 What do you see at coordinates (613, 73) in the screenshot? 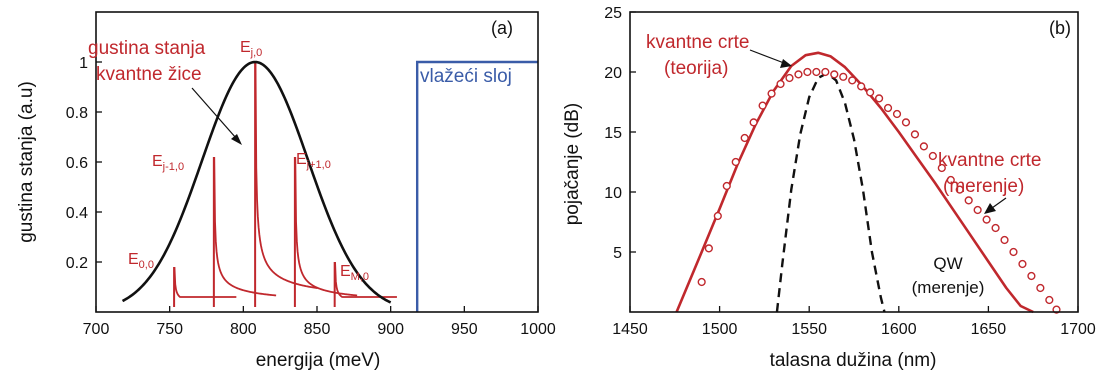
I see `panel-b-y-tick-label: 20` at bounding box center [613, 73].